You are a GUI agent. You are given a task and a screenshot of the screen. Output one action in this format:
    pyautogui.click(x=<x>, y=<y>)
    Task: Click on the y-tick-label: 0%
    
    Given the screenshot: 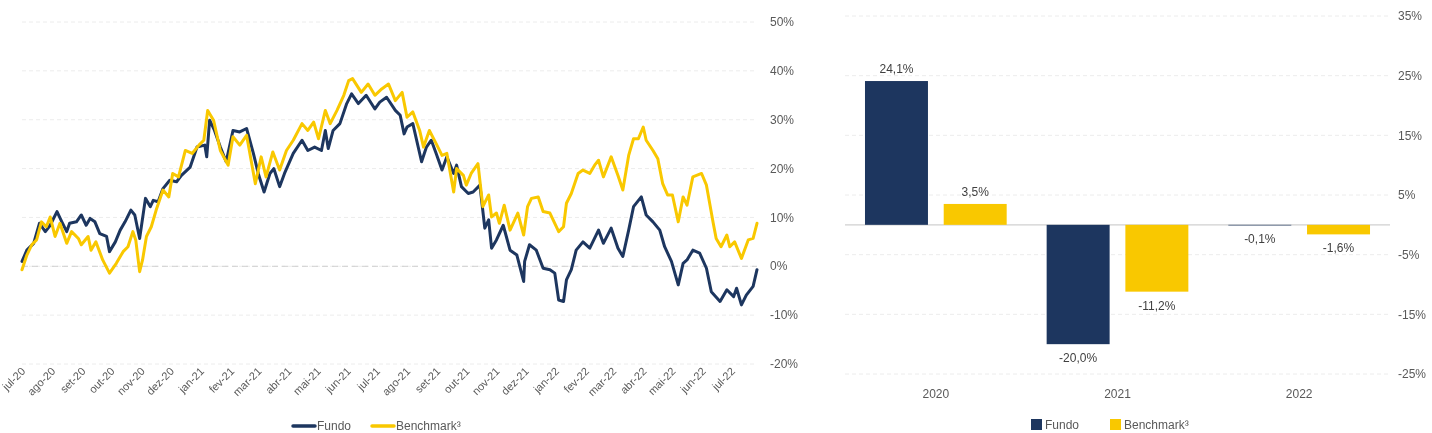 What is the action you would take?
    pyautogui.click(x=779, y=266)
    